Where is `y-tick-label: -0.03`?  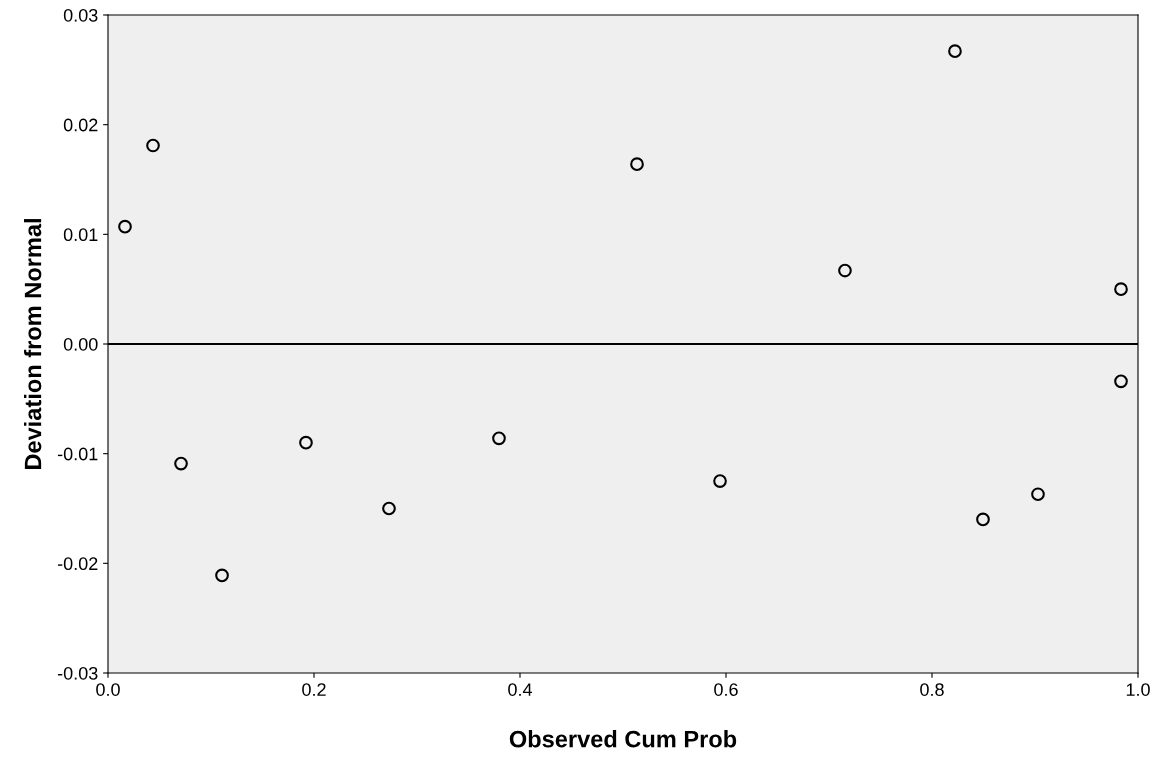 y-tick-label: -0.03 is located at coordinates (77, 673).